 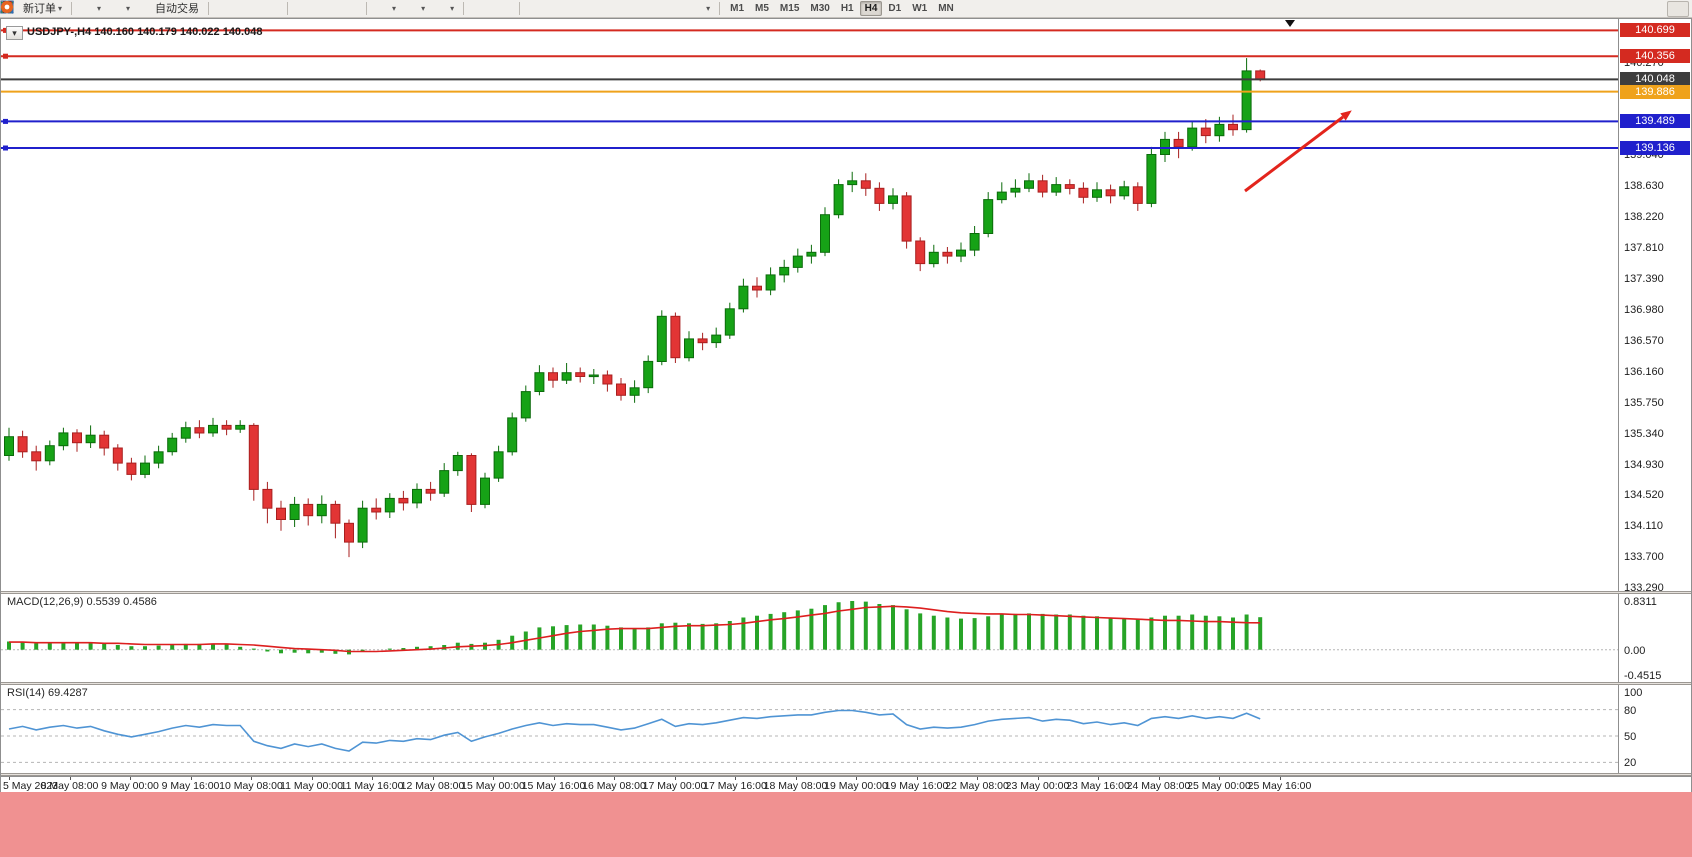 What do you see at coordinates (820, 8) in the screenshot?
I see `timeframe-m30-button: M30` at bounding box center [820, 8].